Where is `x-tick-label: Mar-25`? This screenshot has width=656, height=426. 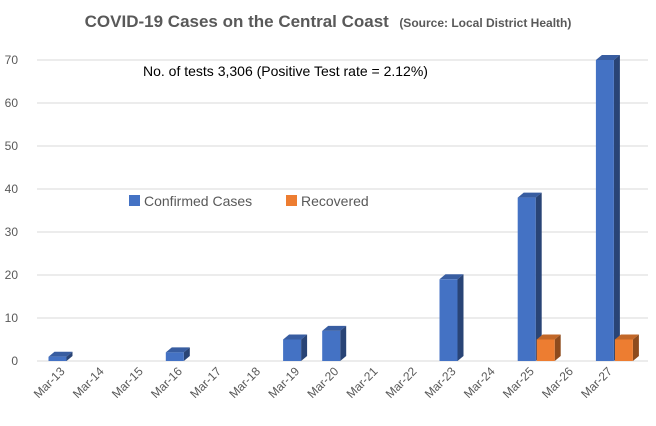 x-tick-label: Mar-25 is located at coordinates (518, 382).